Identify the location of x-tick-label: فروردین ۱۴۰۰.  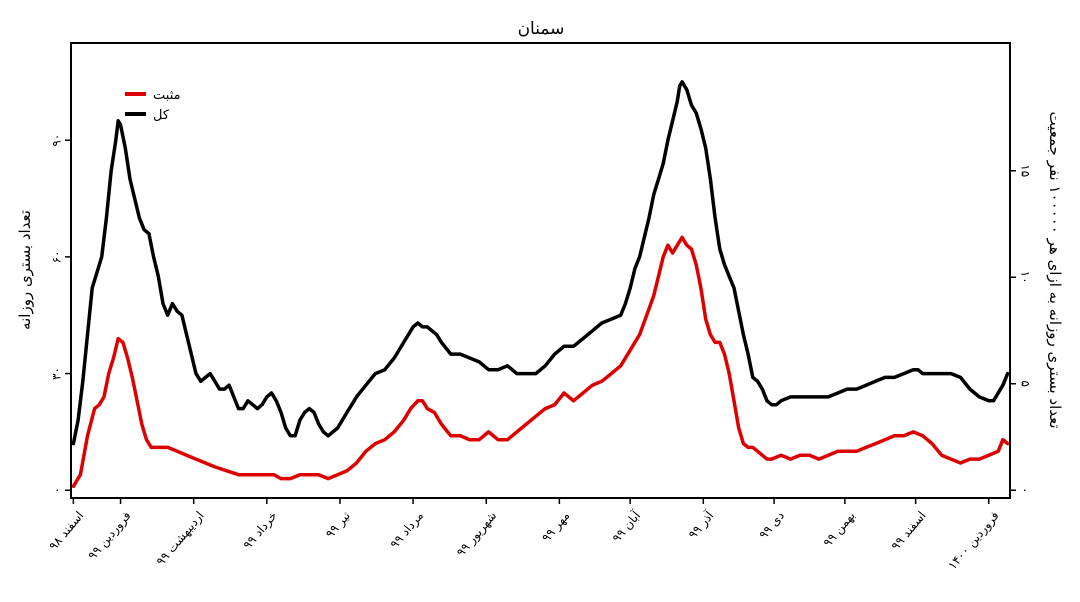
(973, 541).